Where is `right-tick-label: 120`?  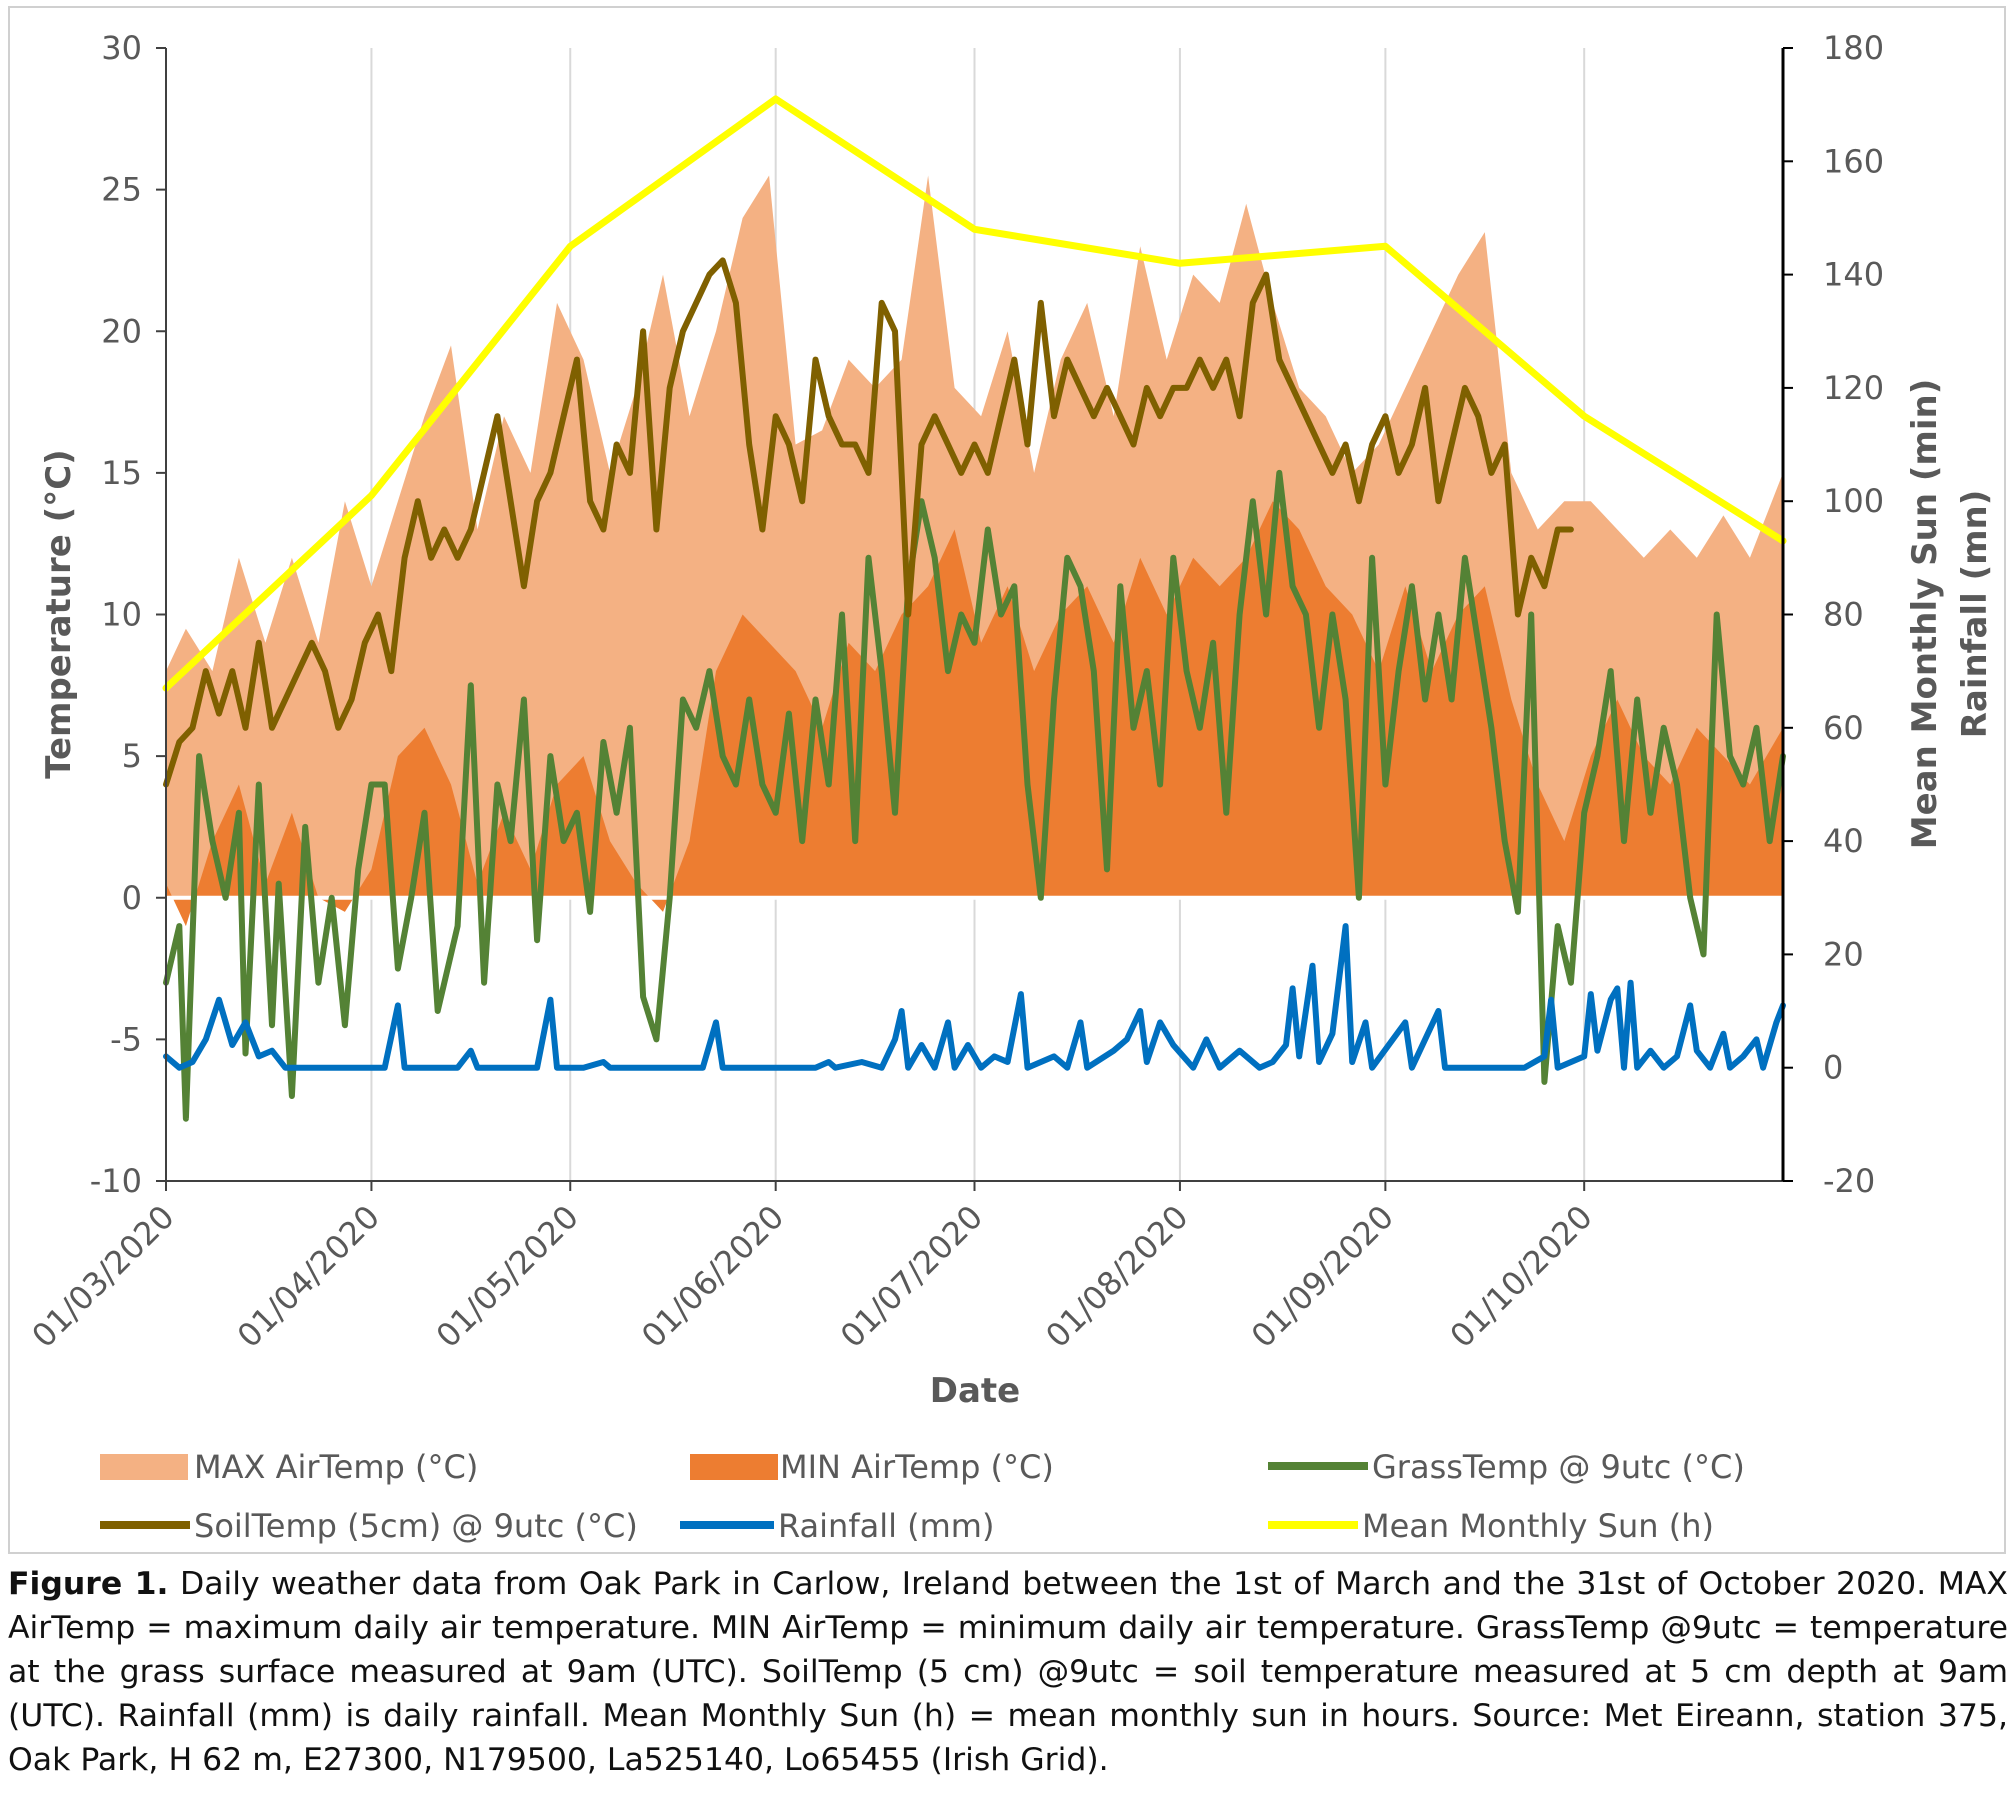
right-tick-label: 120 is located at coordinates (1853, 388).